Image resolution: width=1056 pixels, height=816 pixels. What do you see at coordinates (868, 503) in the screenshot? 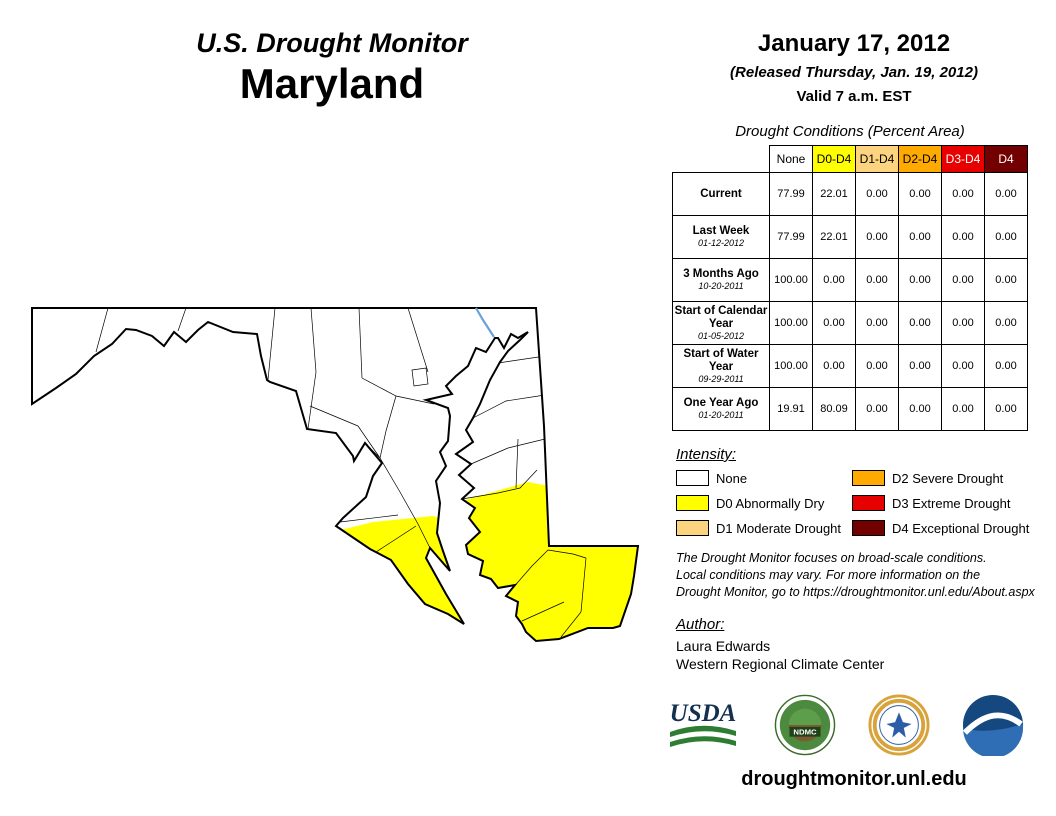
I see `legend-swatch-d3` at bounding box center [868, 503].